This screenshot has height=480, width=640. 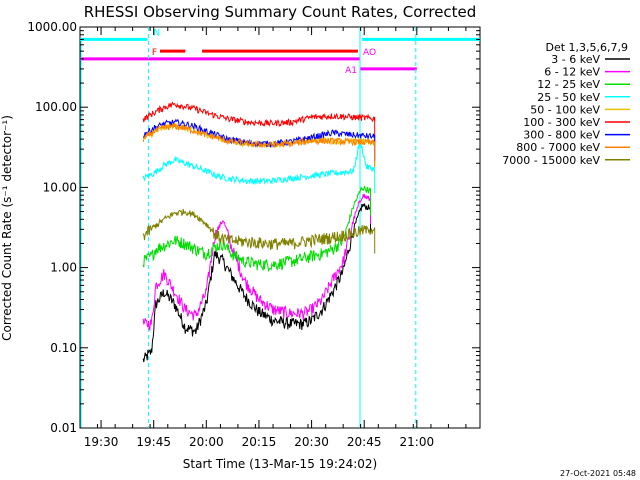 I want to click on legend-entry-8: 7000 - 15000 keV, so click(x=551, y=160).